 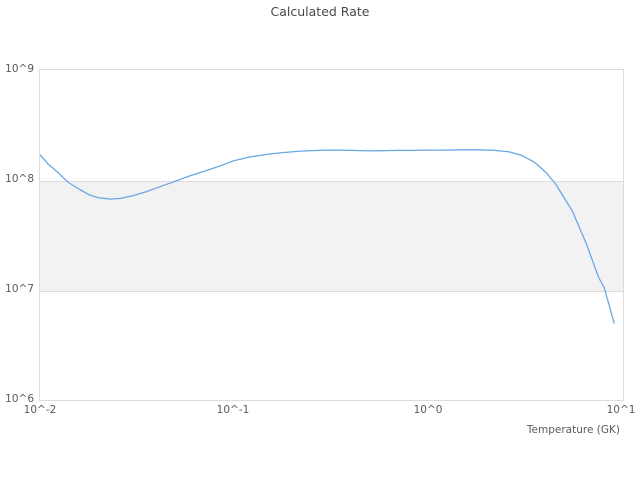 I want to click on x-tick-1e-1: 10^-1, so click(x=233, y=410).